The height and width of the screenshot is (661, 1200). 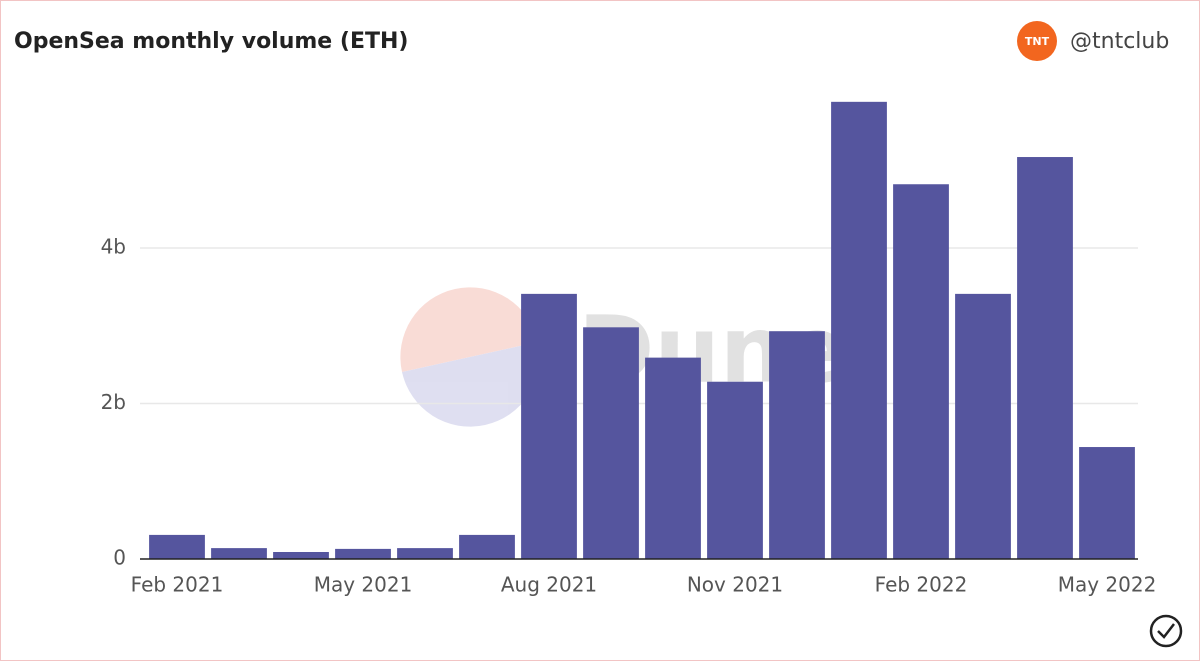 I want to click on x-tick-label: Aug 2021, so click(x=549, y=585).